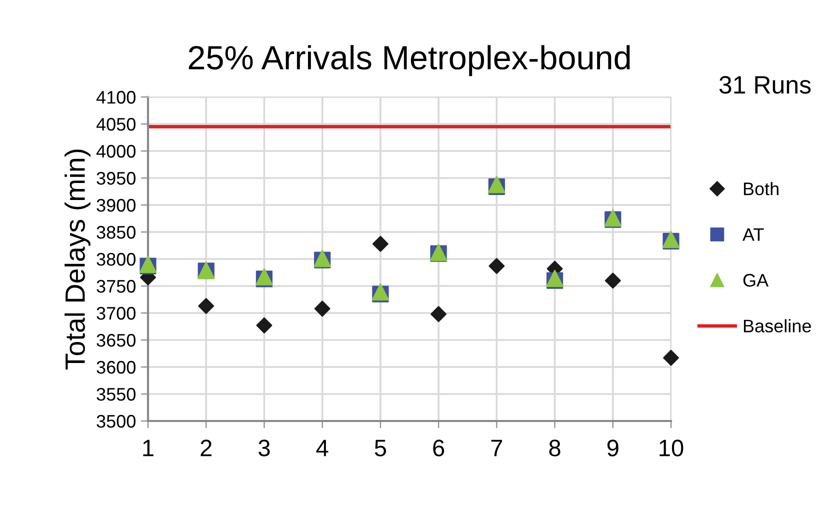 Image resolution: width=839 pixels, height=507 pixels. Describe the element at coordinates (380, 448) in the screenshot. I see `x-tick-label: 5` at that location.